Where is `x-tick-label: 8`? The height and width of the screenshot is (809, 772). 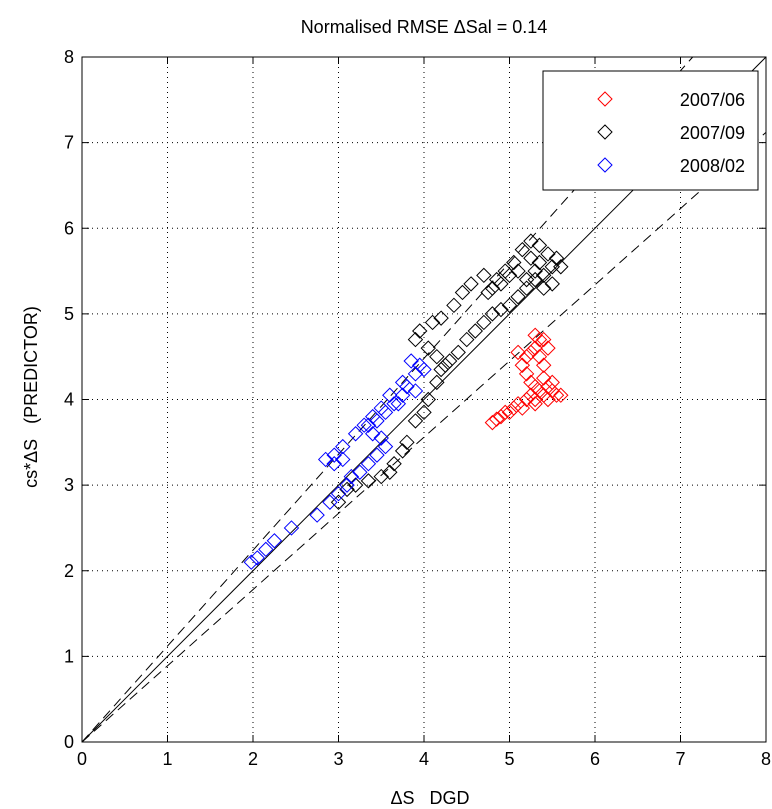
x-tick-label: 8 is located at coordinates (766, 759).